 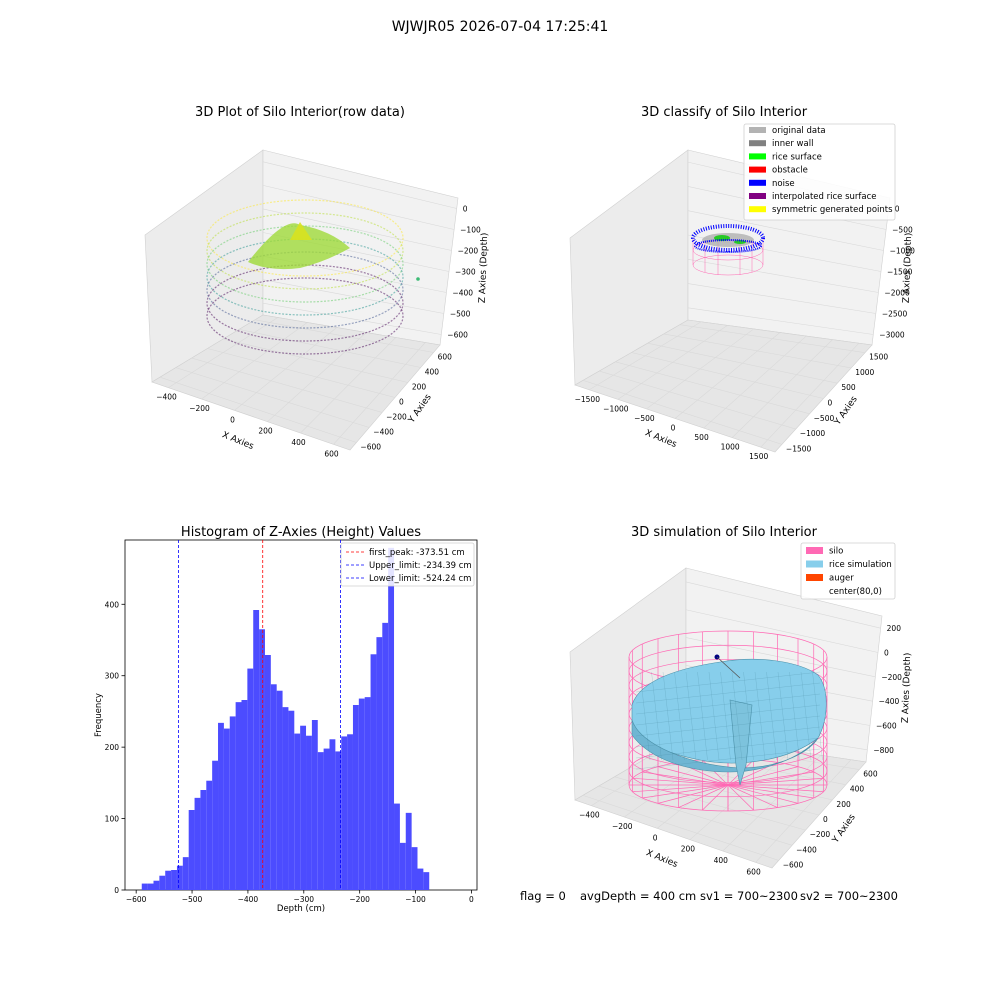 I want to click on ztick-label: −200, so click(x=468, y=251).